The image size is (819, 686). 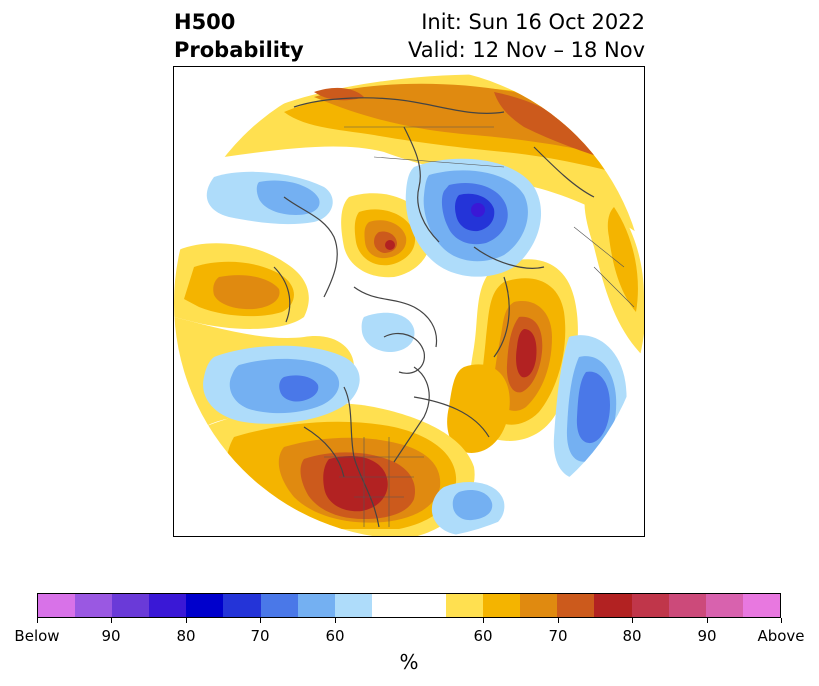 What do you see at coordinates (239, 50) in the screenshot?
I see `title-product: Probability` at bounding box center [239, 50].